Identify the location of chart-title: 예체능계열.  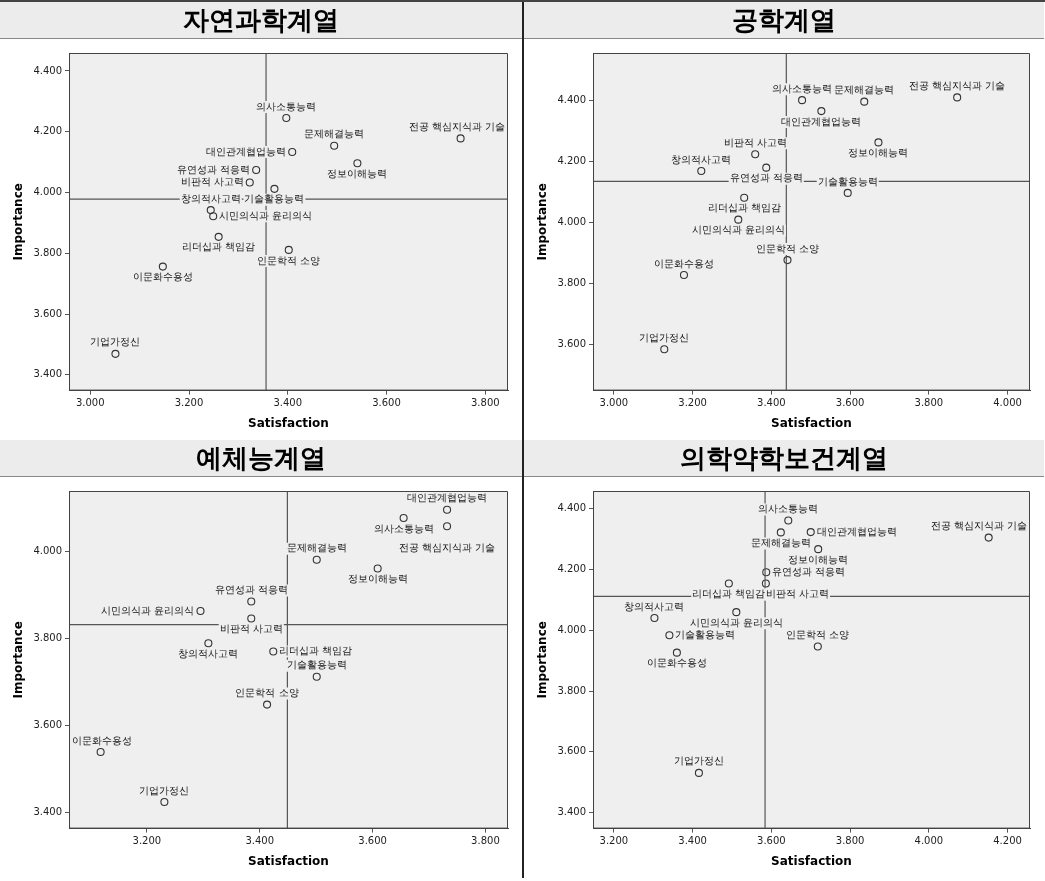
(261, 458).